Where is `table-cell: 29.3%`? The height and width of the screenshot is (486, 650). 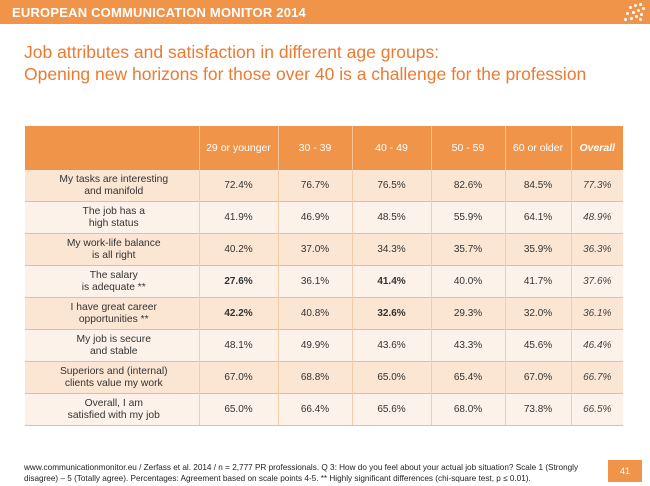
table-cell: 29.3% is located at coordinates (467, 313).